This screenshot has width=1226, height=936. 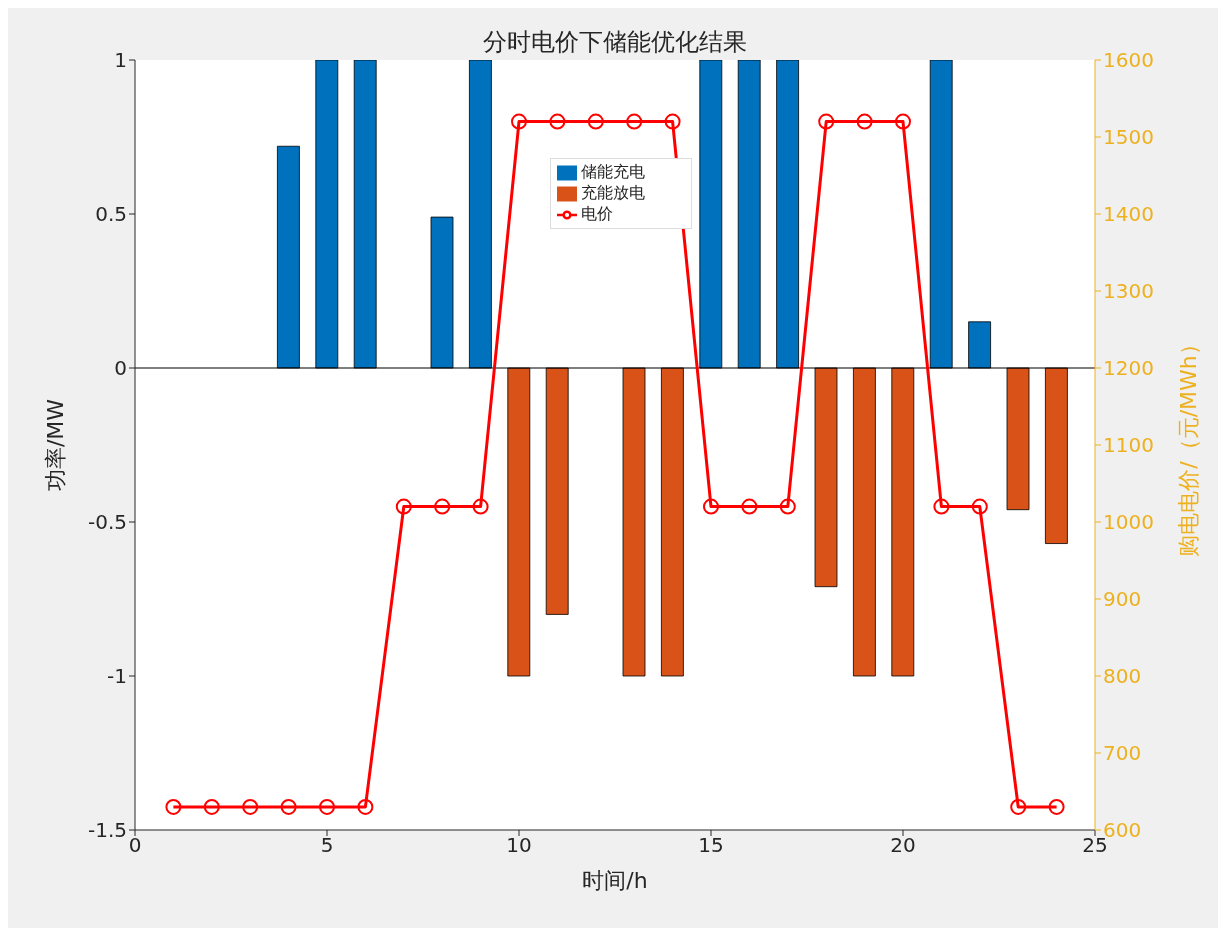 What do you see at coordinates (597, 213) in the screenshot?
I see `legend-label: 电价` at bounding box center [597, 213].